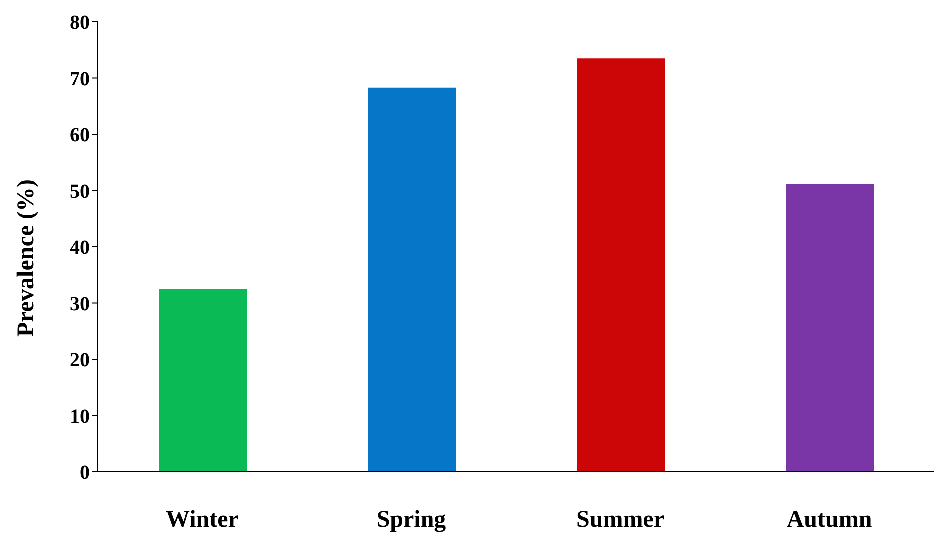 The height and width of the screenshot is (542, 946). Describe the element at coordinates (80, 79) in the screenshot. I see `y-tick-label: 70` at that location.